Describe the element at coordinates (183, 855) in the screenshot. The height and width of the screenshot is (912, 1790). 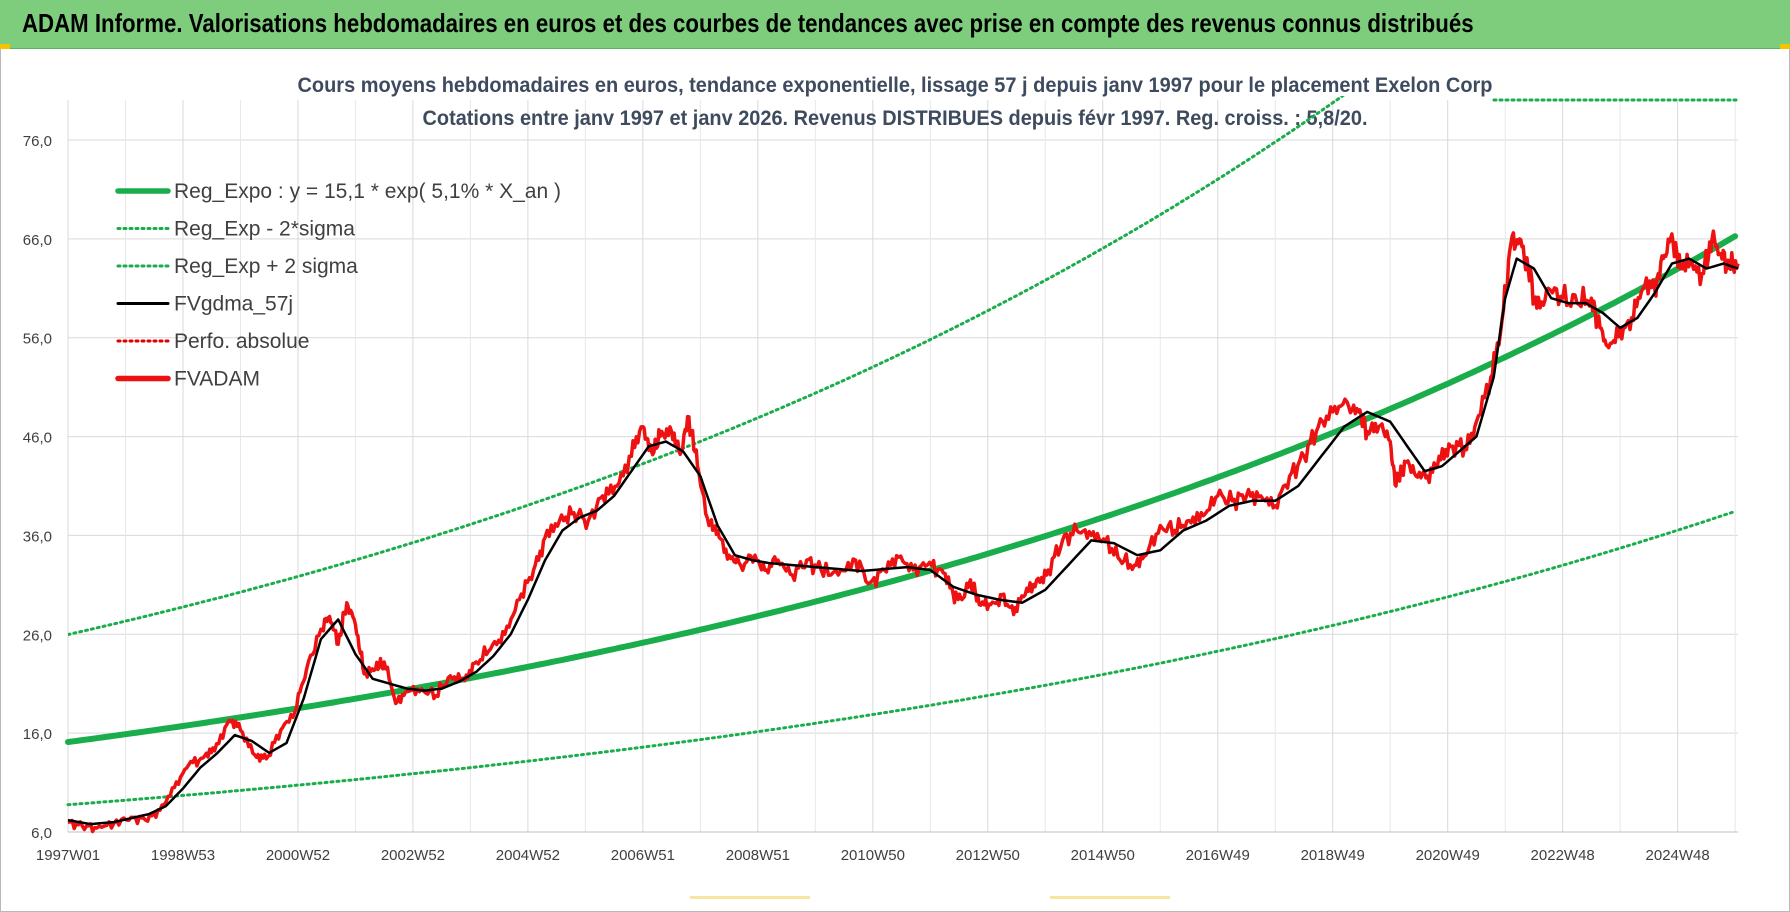
I see `x-tick-label: 1998W53` at that location.